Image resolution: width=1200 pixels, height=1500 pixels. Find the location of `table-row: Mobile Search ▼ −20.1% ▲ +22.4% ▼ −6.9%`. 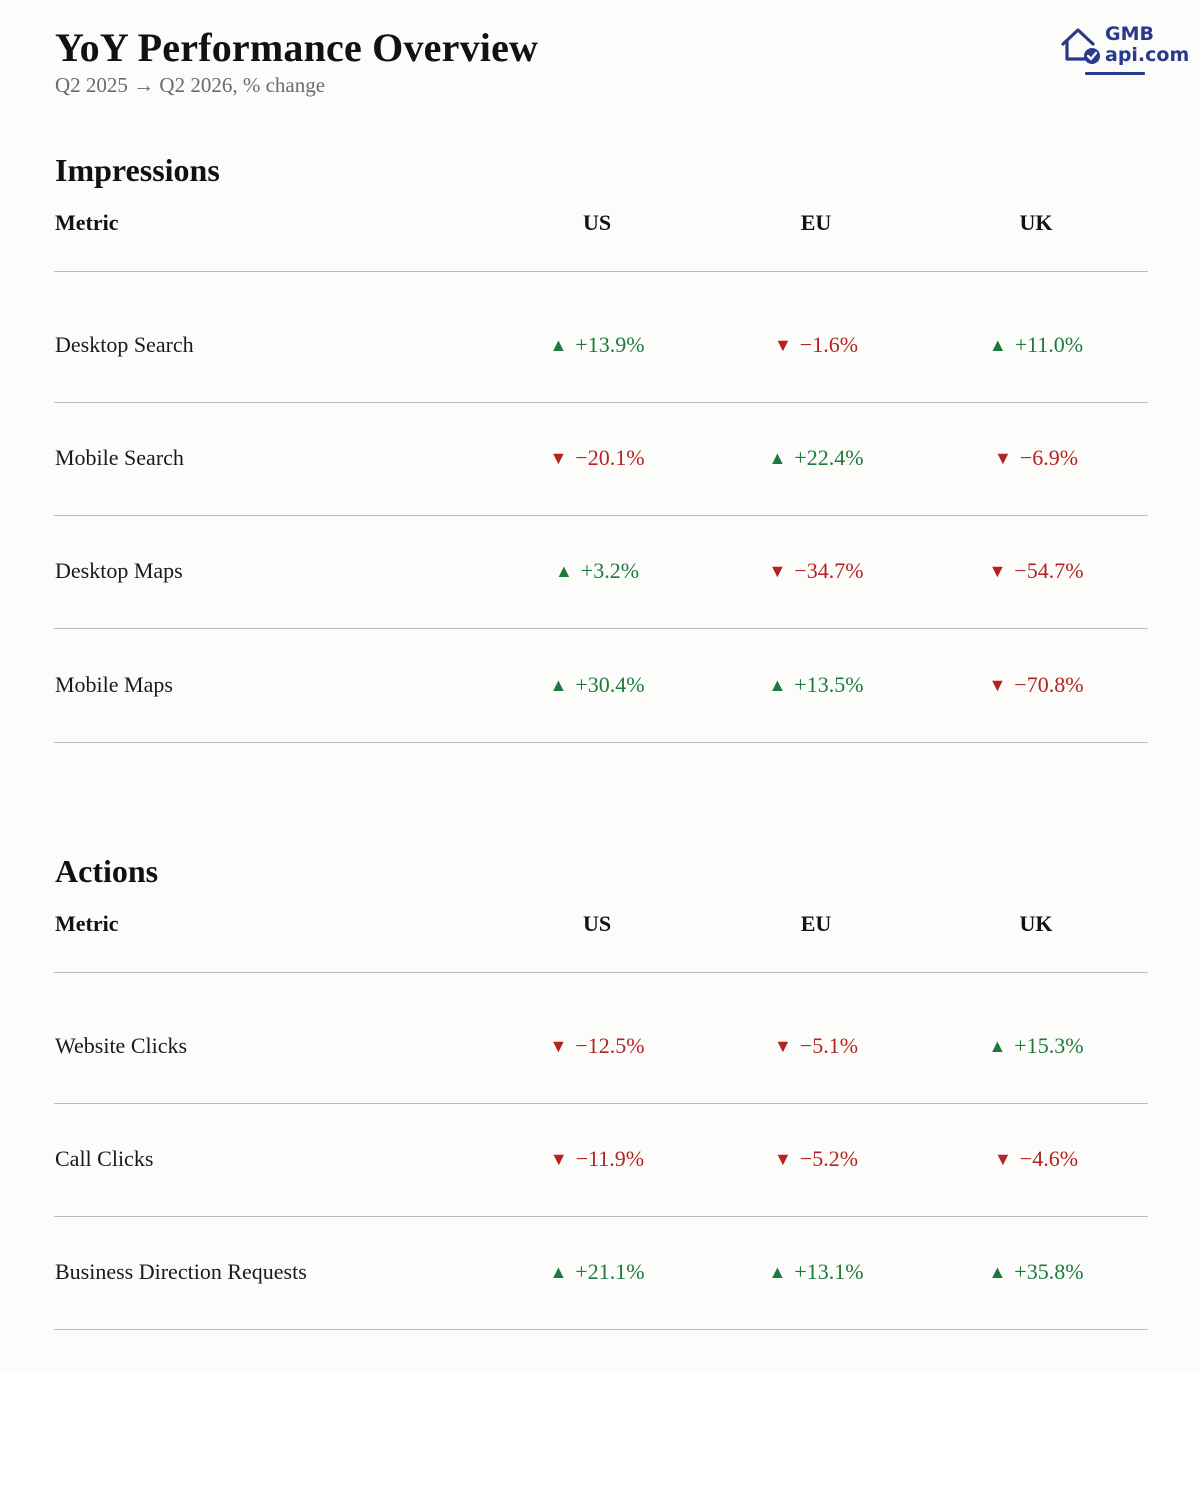

table-row: Mobile Search ▼ −20.1% ▲ +22.4% ▼ −6.9% is located at coordinates (601, 457).